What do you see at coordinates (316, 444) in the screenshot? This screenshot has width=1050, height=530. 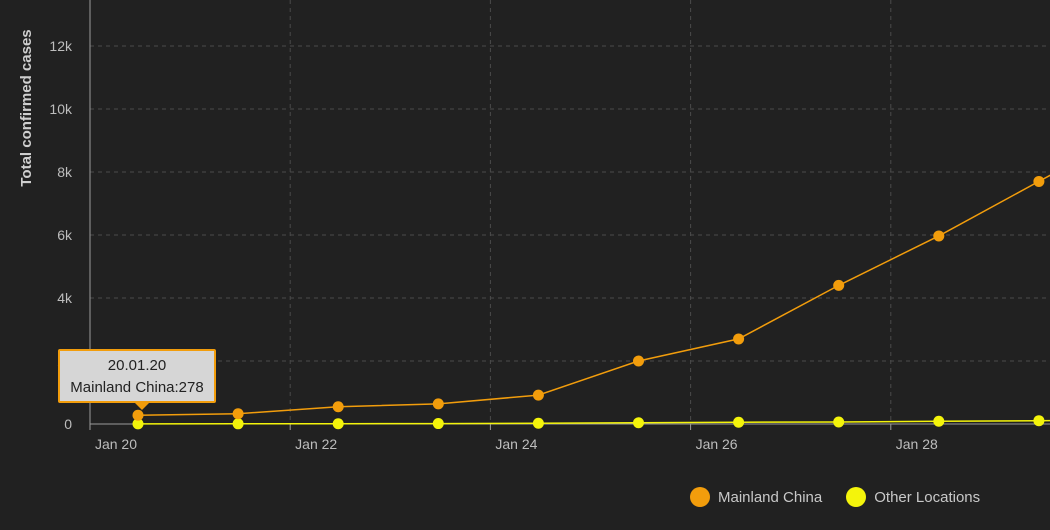 I see `x-tick-label: Jan 22` at bounding box center [316, 444].